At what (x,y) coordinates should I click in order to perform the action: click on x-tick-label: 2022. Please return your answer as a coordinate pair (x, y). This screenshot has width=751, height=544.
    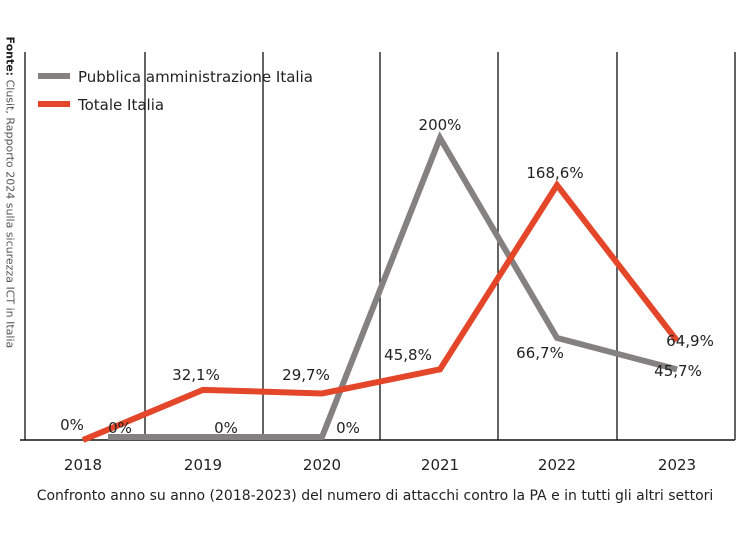
    Looking at the image, I should click on (557, 465).